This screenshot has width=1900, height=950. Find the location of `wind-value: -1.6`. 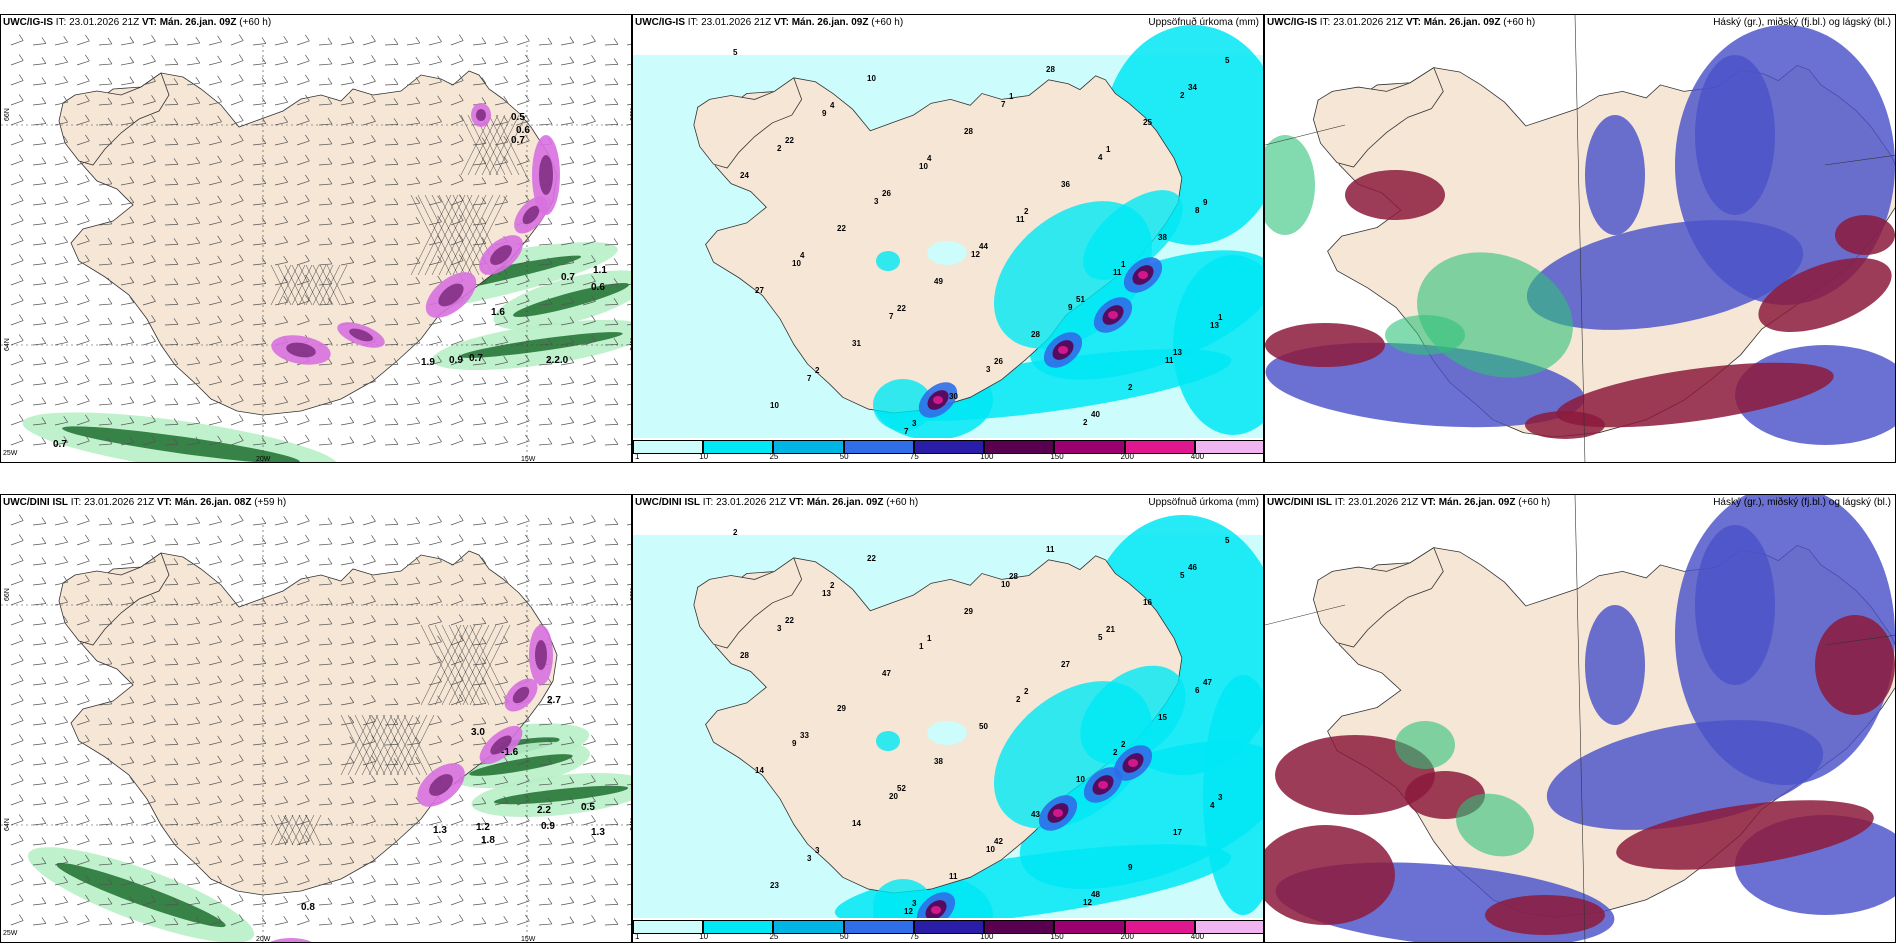

wind-value: -1.6 is located at coordinates (510, 752).